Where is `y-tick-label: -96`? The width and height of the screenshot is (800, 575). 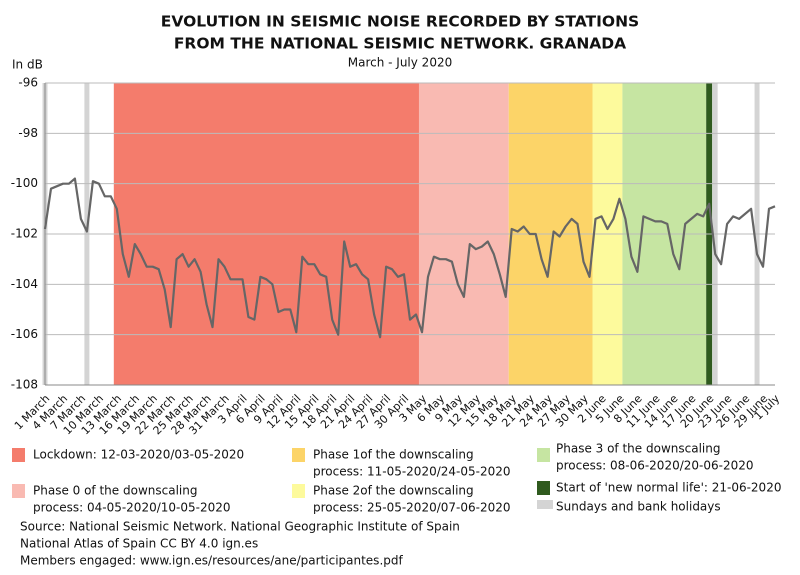 y-tick-label: -96 is located at coordinates (28, 83).